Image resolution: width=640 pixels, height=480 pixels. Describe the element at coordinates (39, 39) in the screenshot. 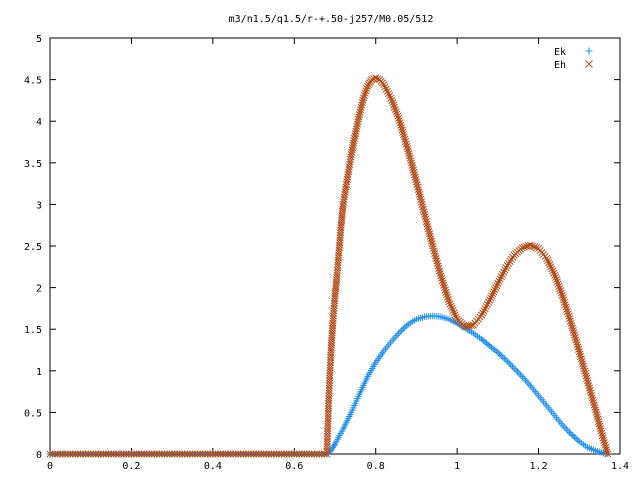

I see `y-tick-label: 5` at that location.